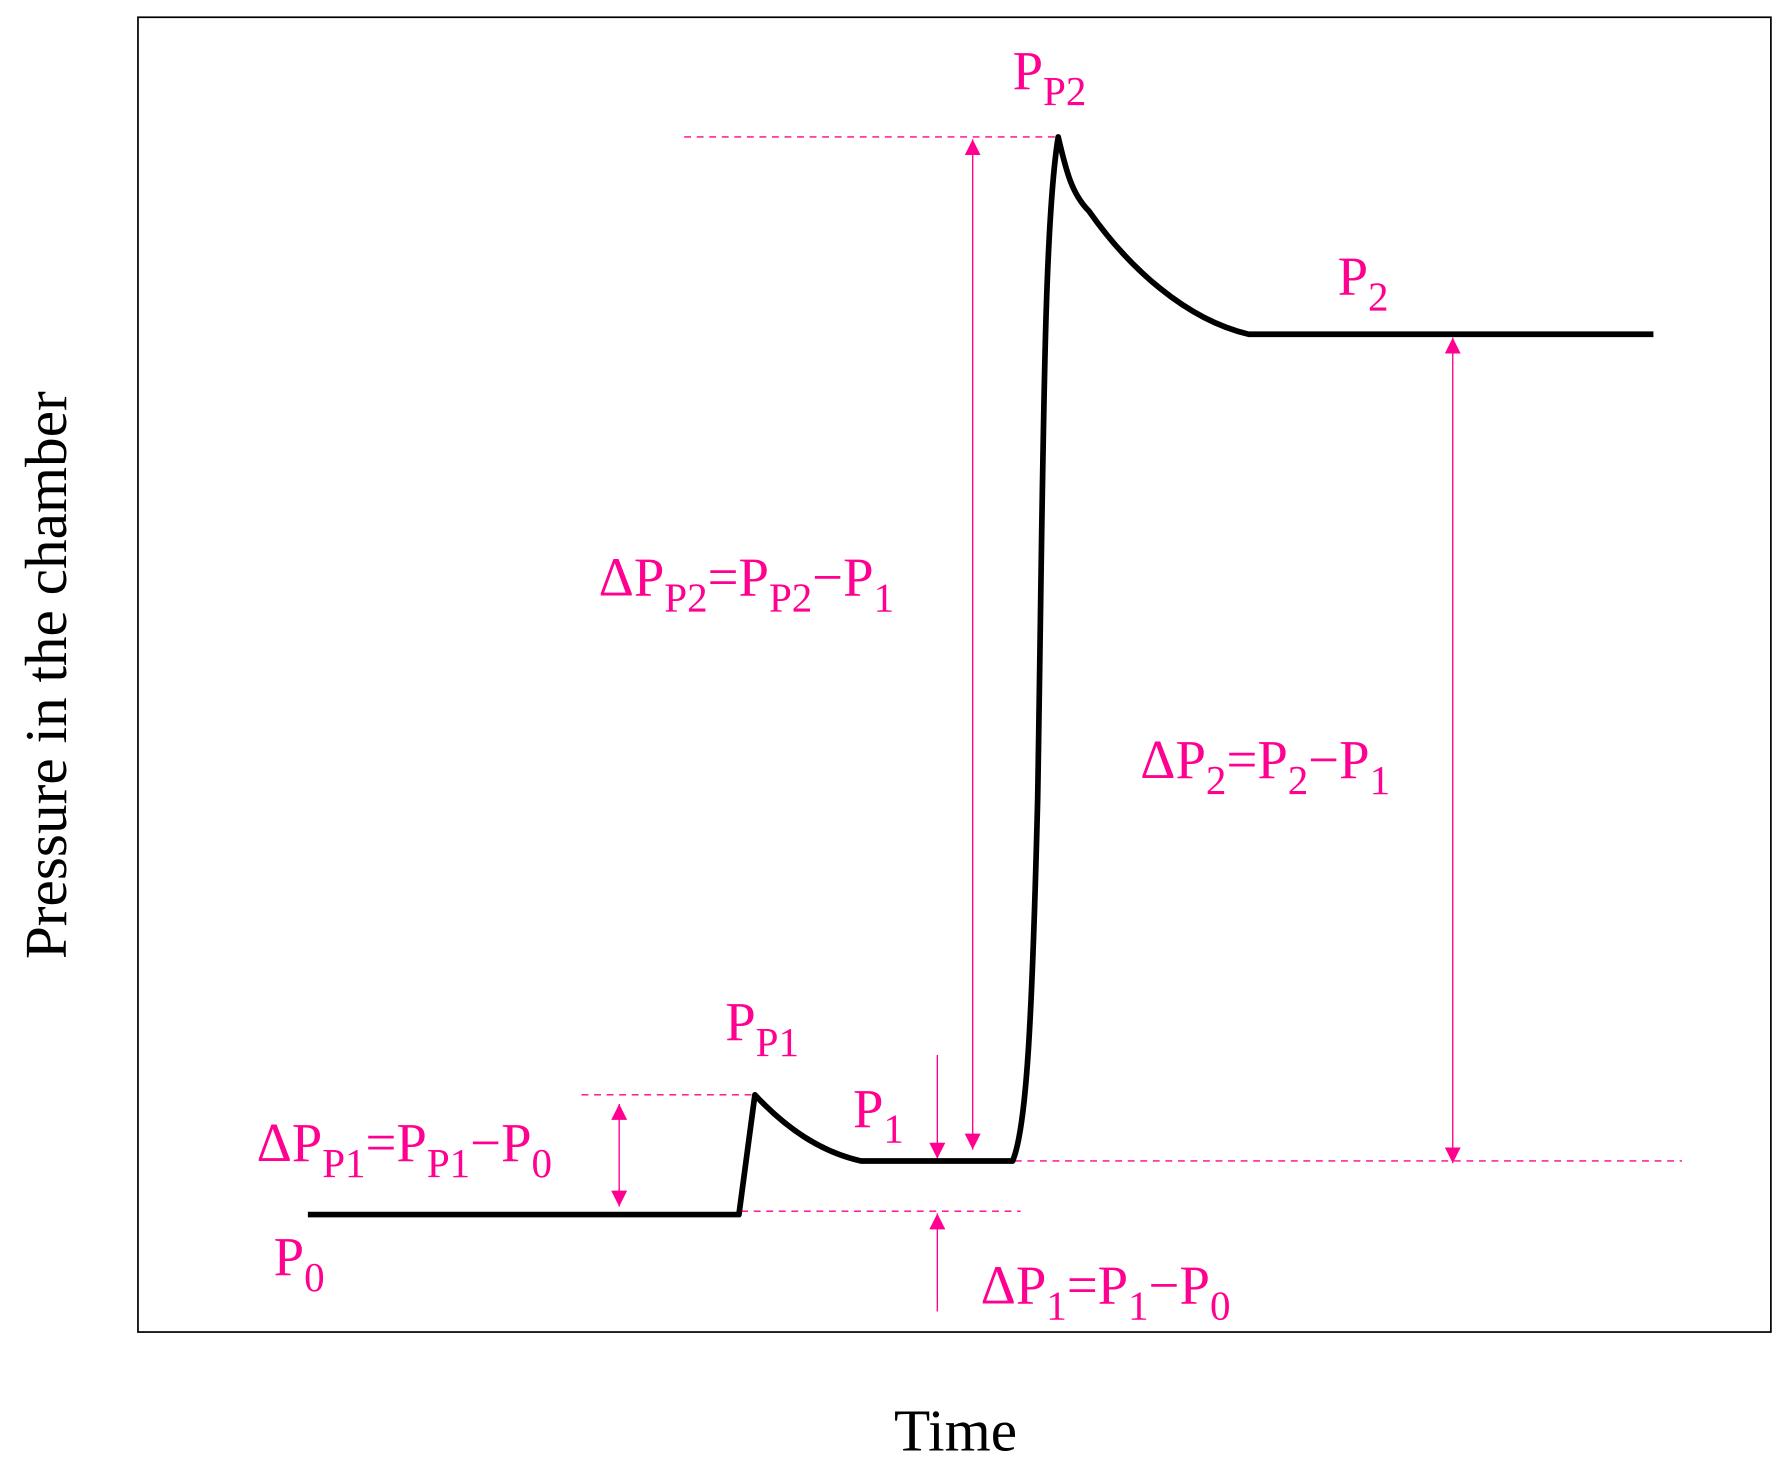  I want to click on annotation: PP1, so click(762, 1028).